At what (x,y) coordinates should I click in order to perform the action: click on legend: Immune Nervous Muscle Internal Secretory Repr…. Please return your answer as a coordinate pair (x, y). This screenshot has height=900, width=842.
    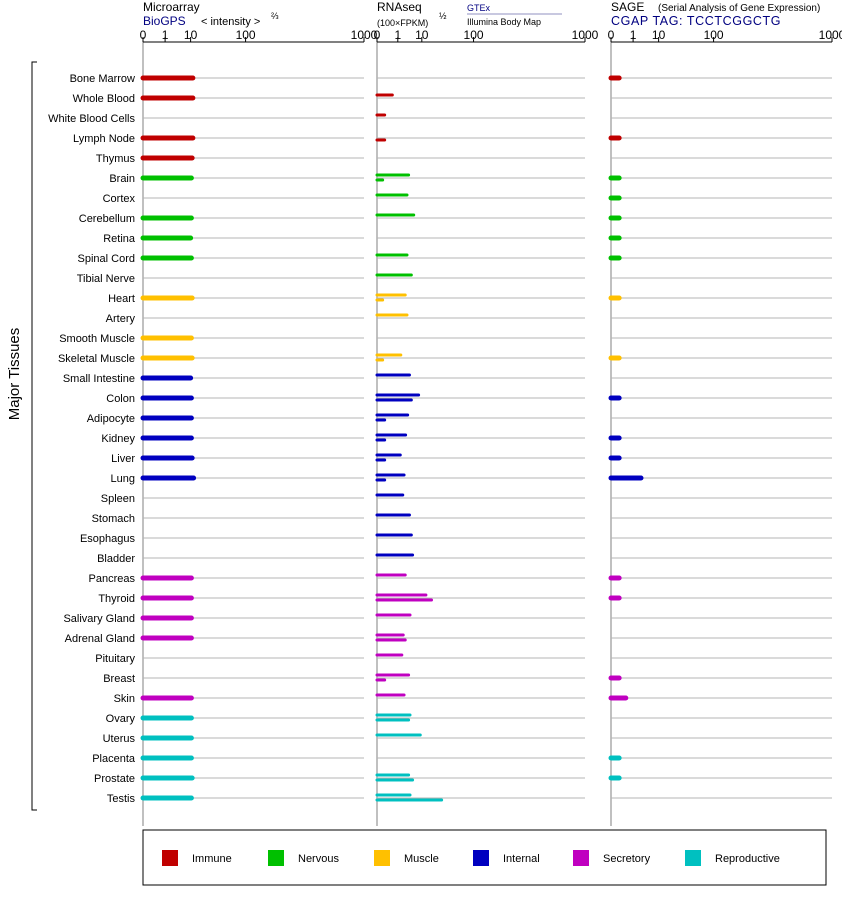
    Looking at the image, I should click on (484, 857).